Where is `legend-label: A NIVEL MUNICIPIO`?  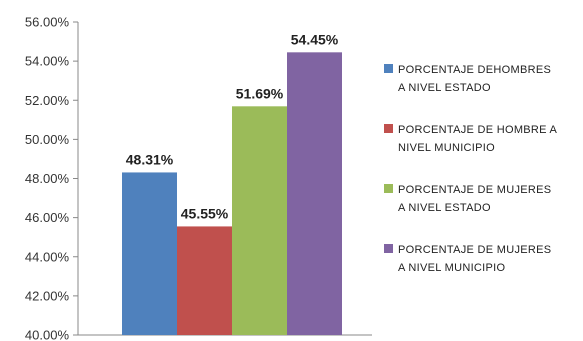
legend-label: A NIVEL MUNICIPIO is located at coordinates (452, 268).